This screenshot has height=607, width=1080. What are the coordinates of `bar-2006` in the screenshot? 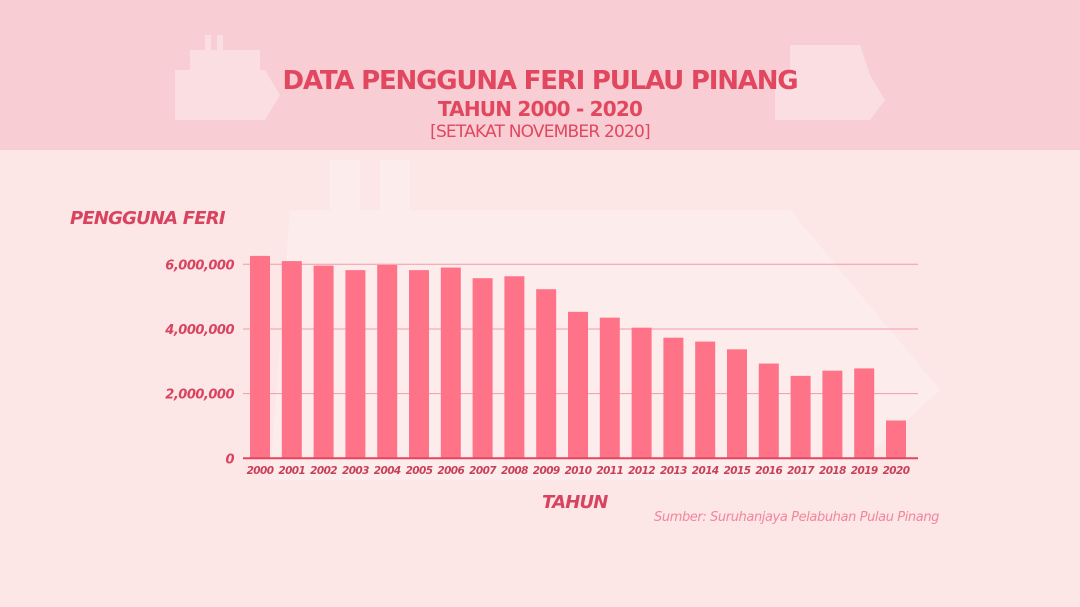 It's located at (450, 363).